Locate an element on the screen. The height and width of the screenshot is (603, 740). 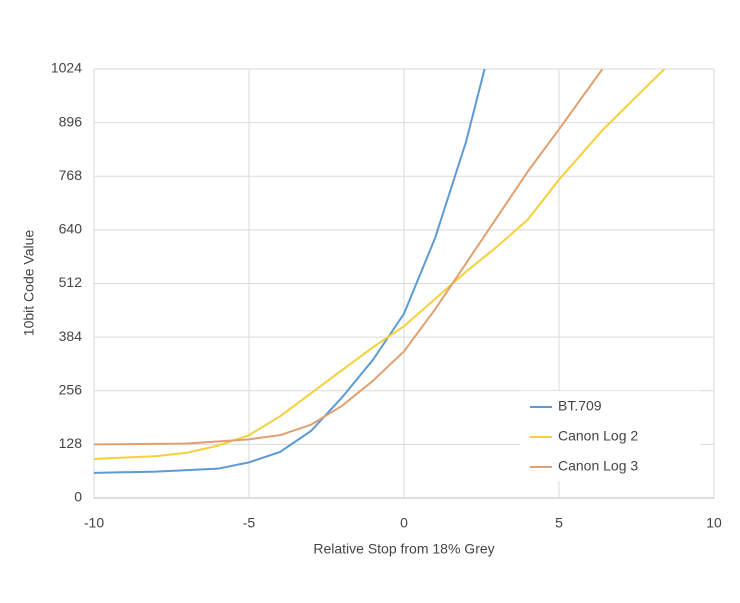
x-tick-label: -10 is located at coordinates (94, 523).